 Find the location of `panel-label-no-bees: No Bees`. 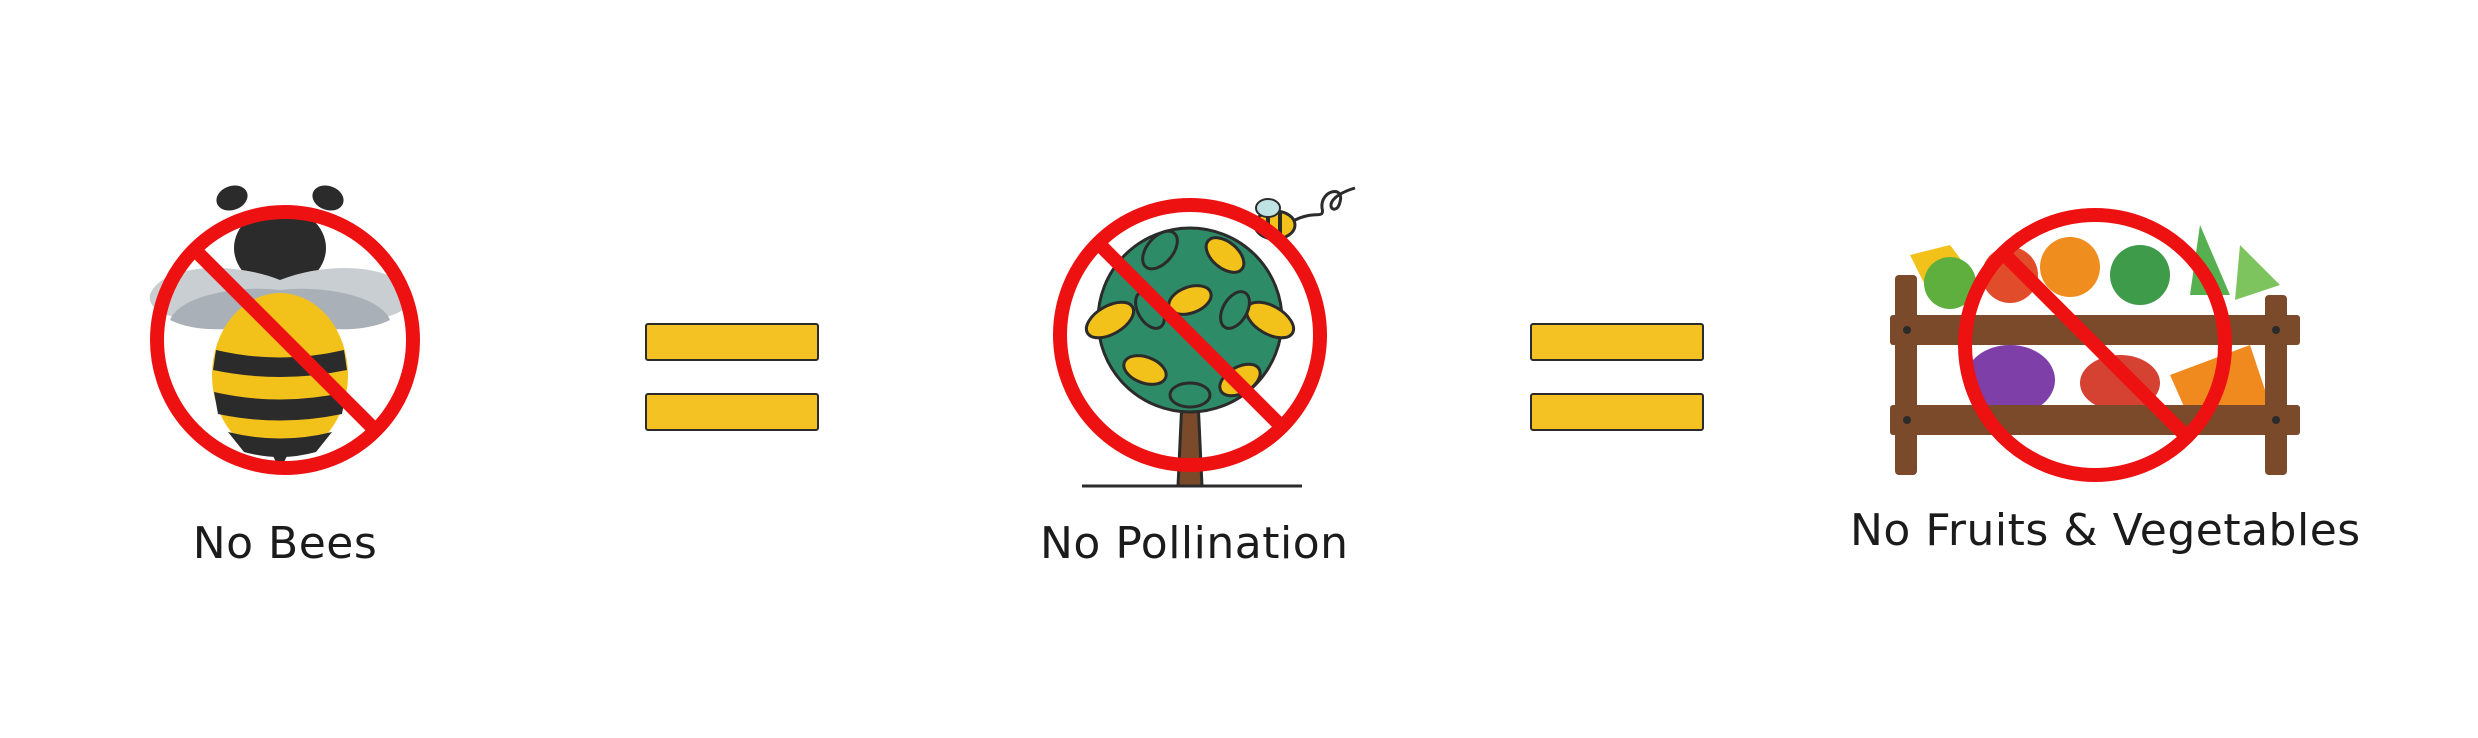

panel-label-no-bees: No Bees is located at coordinates (285, 543).